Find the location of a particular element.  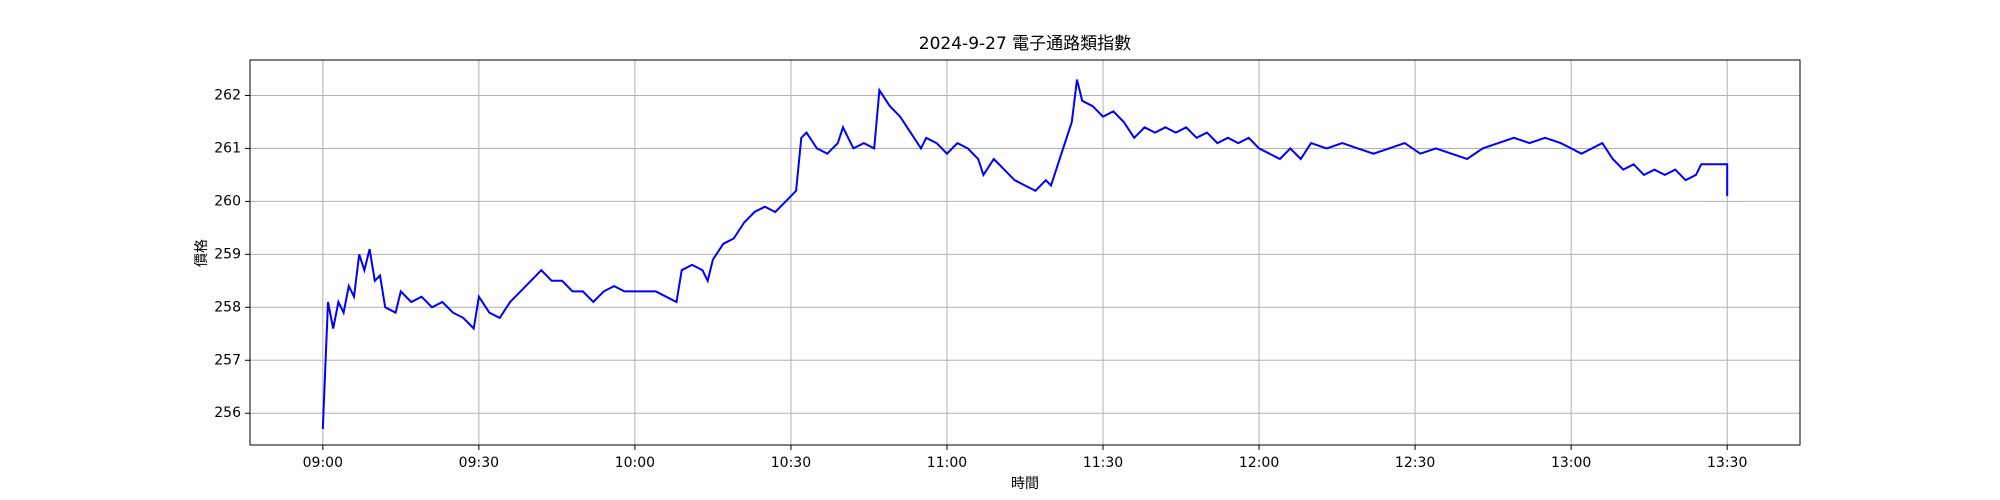

y-axis-label: 價格 is located at coordinates (201, 253).